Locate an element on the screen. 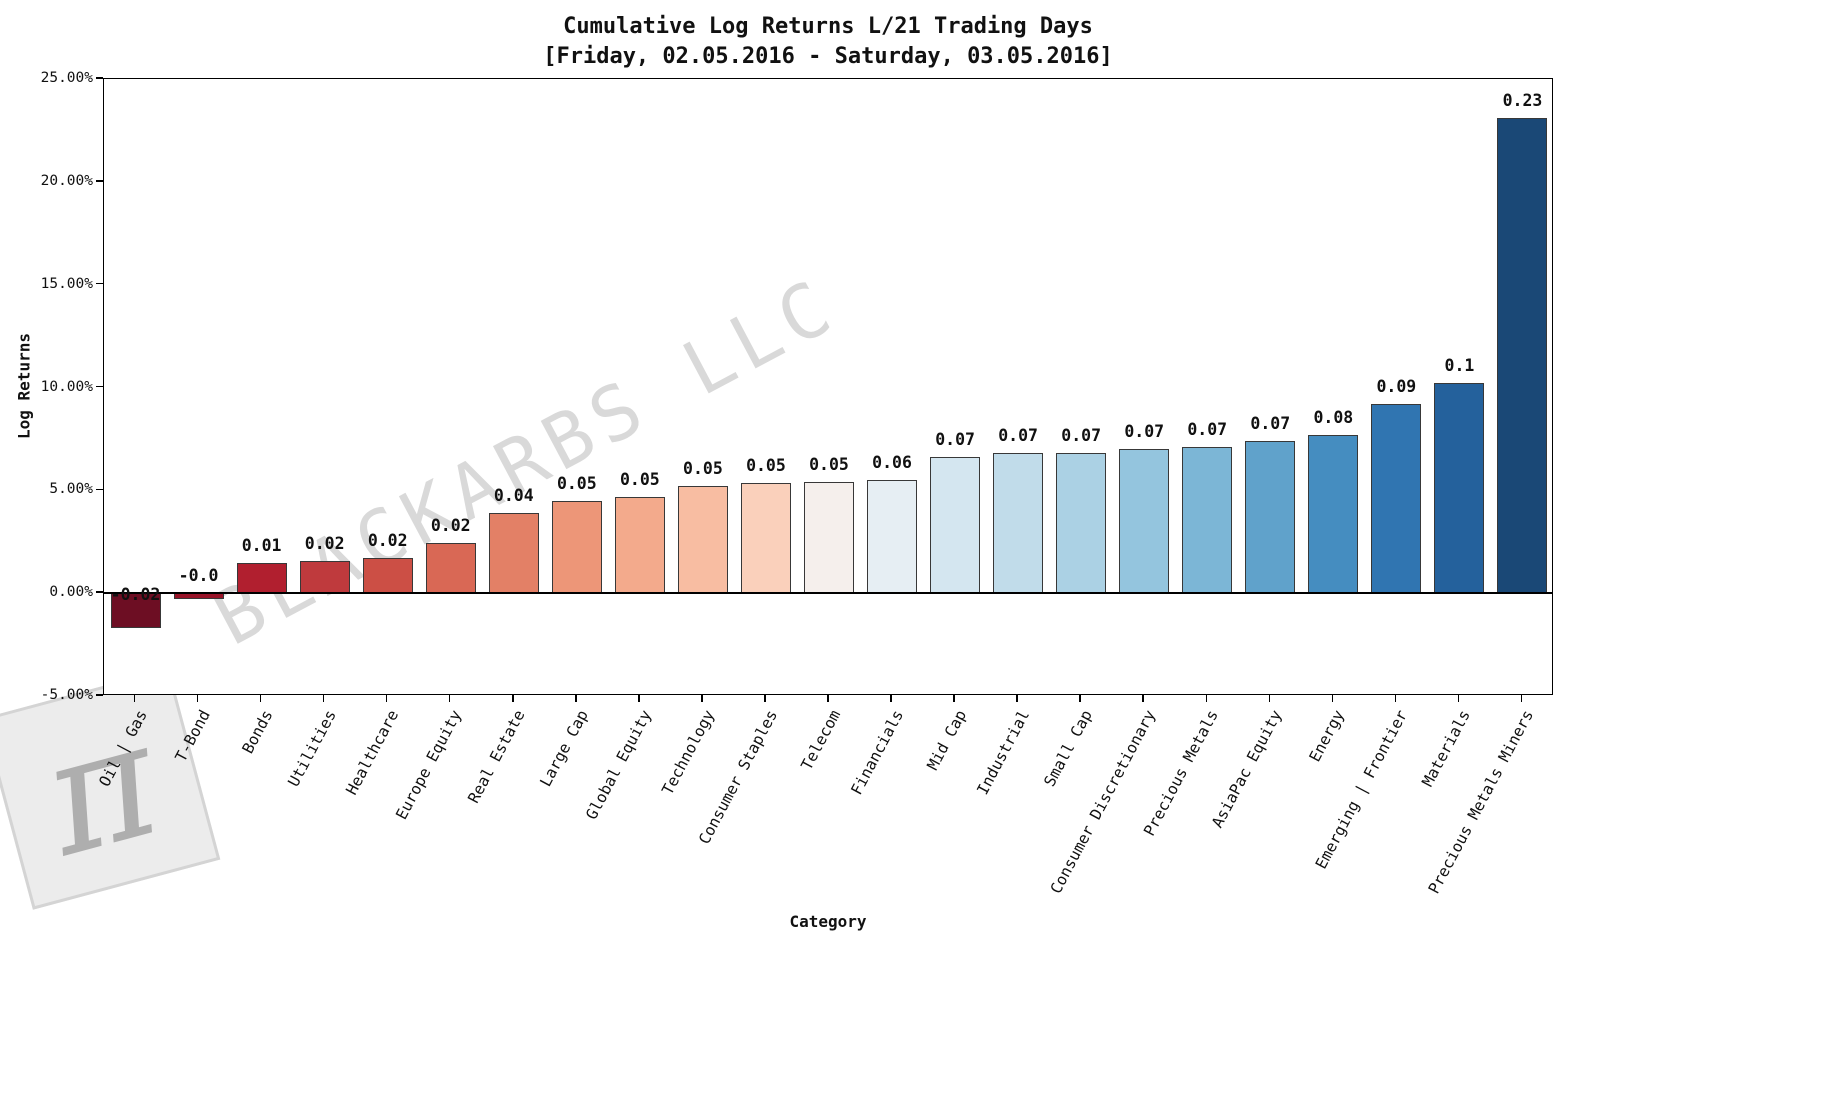 This screenshot has width=1825, height=1100. x-tick-label-text: Bonds is located at coordinates (257, 732).